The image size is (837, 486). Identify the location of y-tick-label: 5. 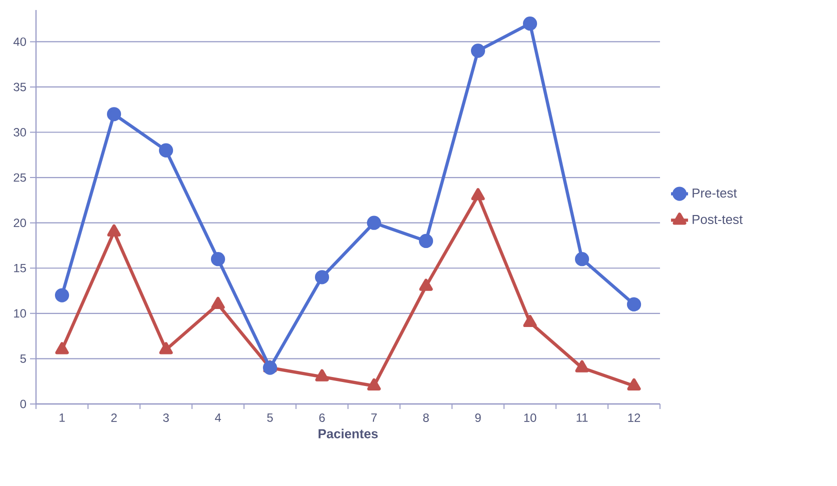
(23, 358).